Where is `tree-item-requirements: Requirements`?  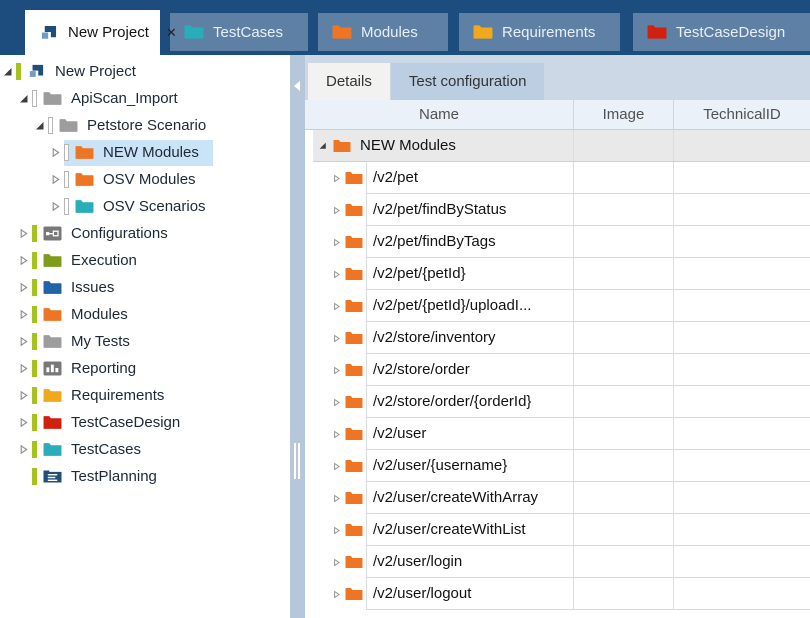
tree-item-requirements: Requirements is located at coordinates (145, 395).